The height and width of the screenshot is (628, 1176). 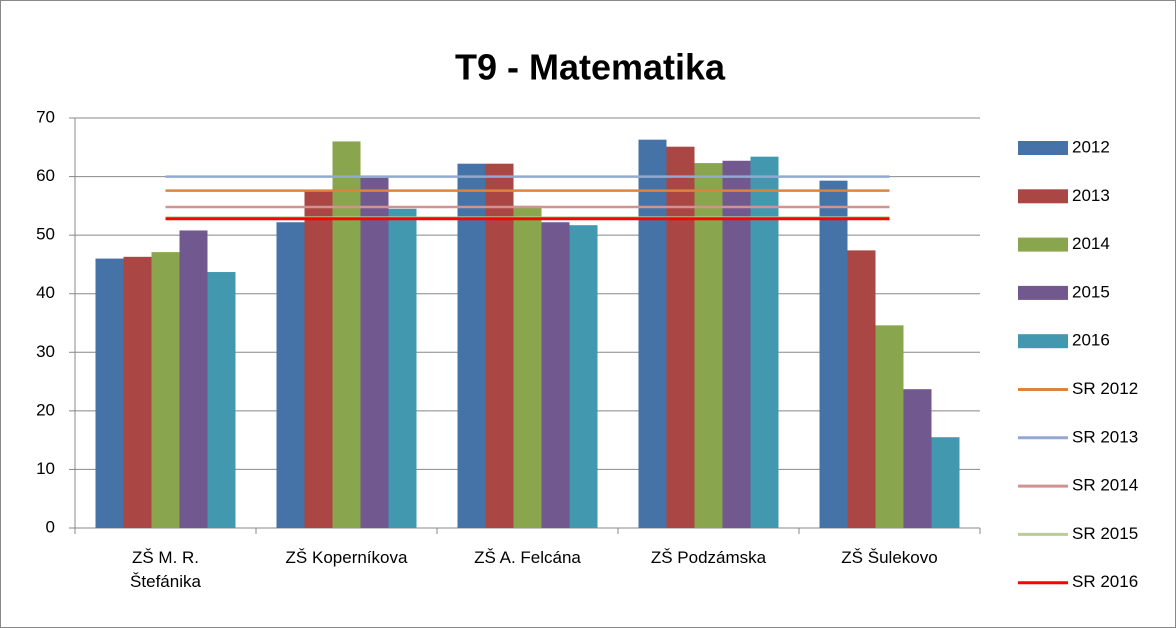 What do you see at coordinates (1105, 533) in the screenshot?
I see `legend-label: SR 2015` at bounding box center [1105, 533].